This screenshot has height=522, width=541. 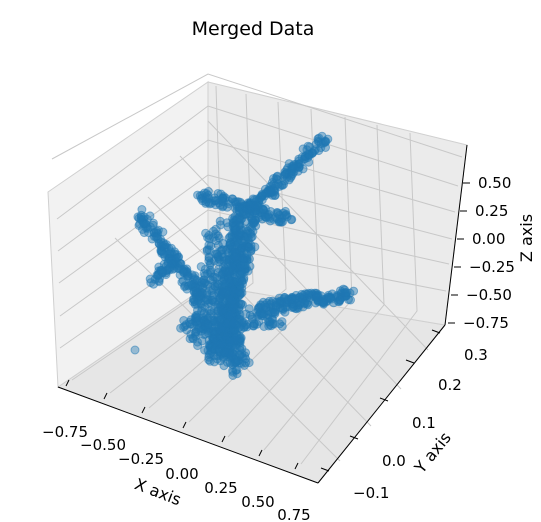 I want to click on x-tick-label: 0.50, so click(x=257, y=502).